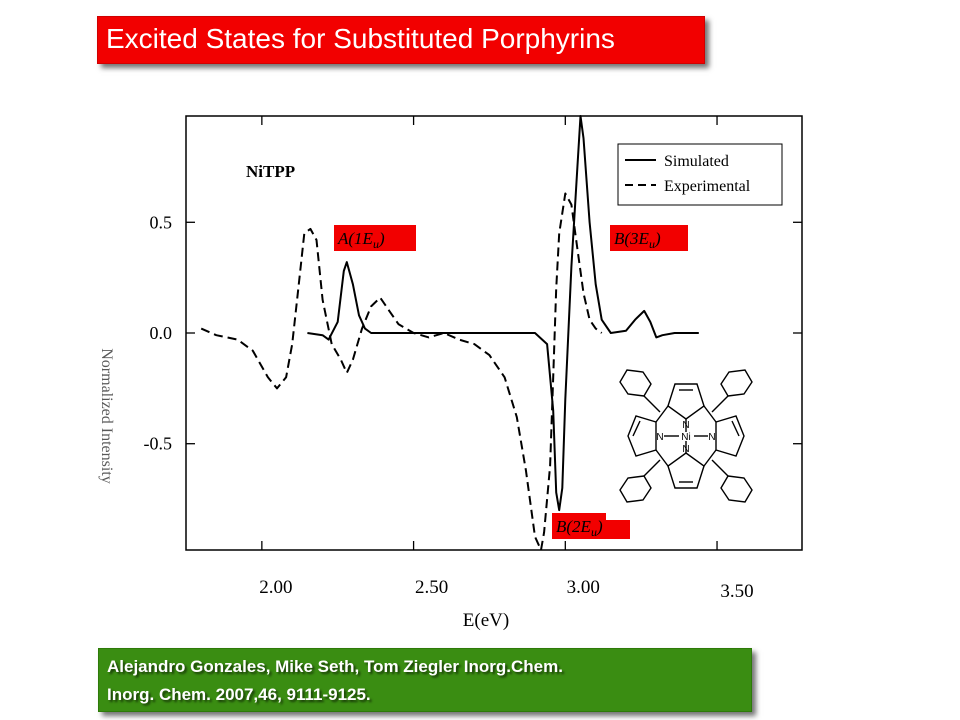  What do you see at coordinates (685, 449) in the screenshot?
I see `molecule-n-bottom-label: N` at bounding box center [685, 449].